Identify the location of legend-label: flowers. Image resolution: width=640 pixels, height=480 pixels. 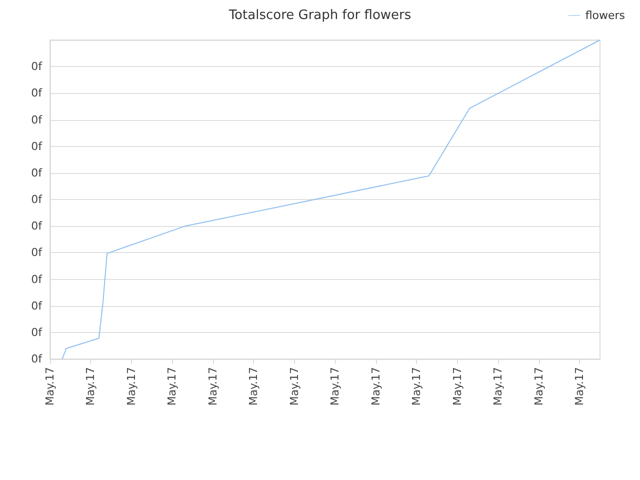
(605, 15).